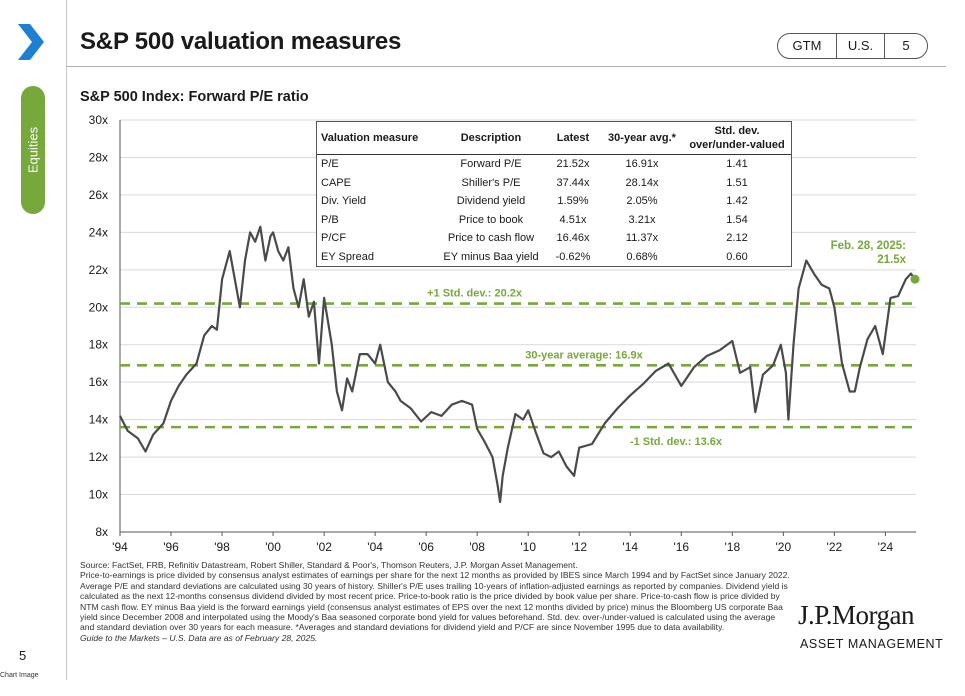 Image resolution: width=965 pixels, height=696 pixels. I want to click on x-tick-label: '18, so click(732, 547).